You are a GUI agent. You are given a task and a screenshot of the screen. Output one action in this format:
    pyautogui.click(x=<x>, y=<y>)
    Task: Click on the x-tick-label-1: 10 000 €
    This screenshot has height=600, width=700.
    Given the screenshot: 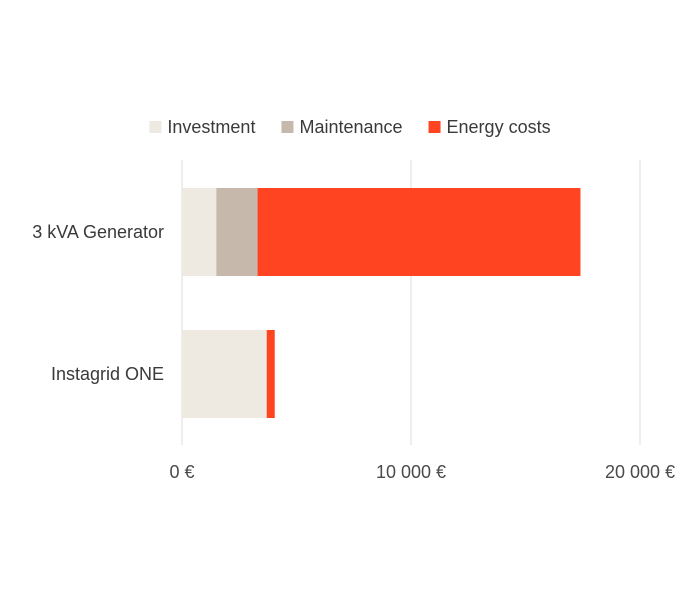 What is the action you would take?
    pyautogui.click(x=411, y=472)
    